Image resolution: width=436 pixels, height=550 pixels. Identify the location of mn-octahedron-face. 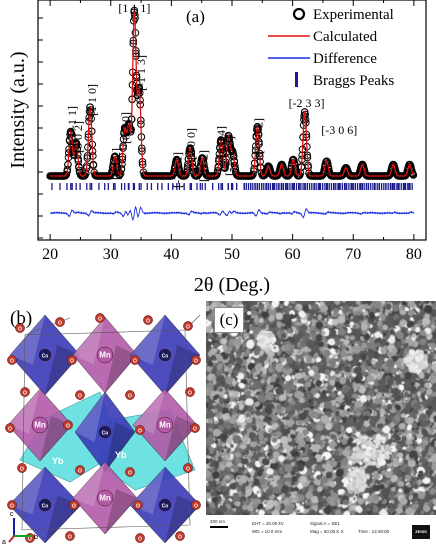
(89, 341).